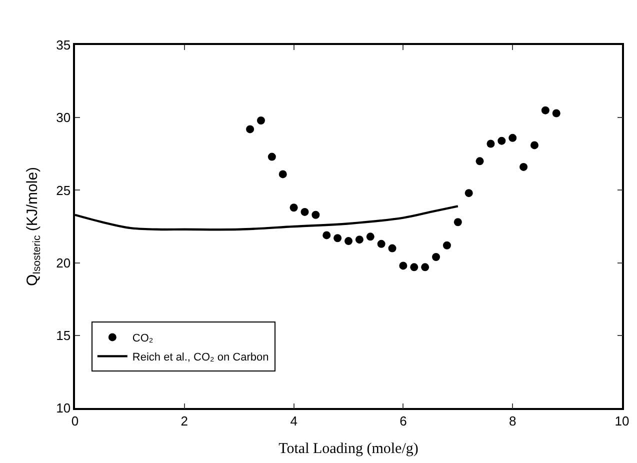  I want to click on legend-label: Reich et al., CO₂ on Carbon, so click(200, 357).